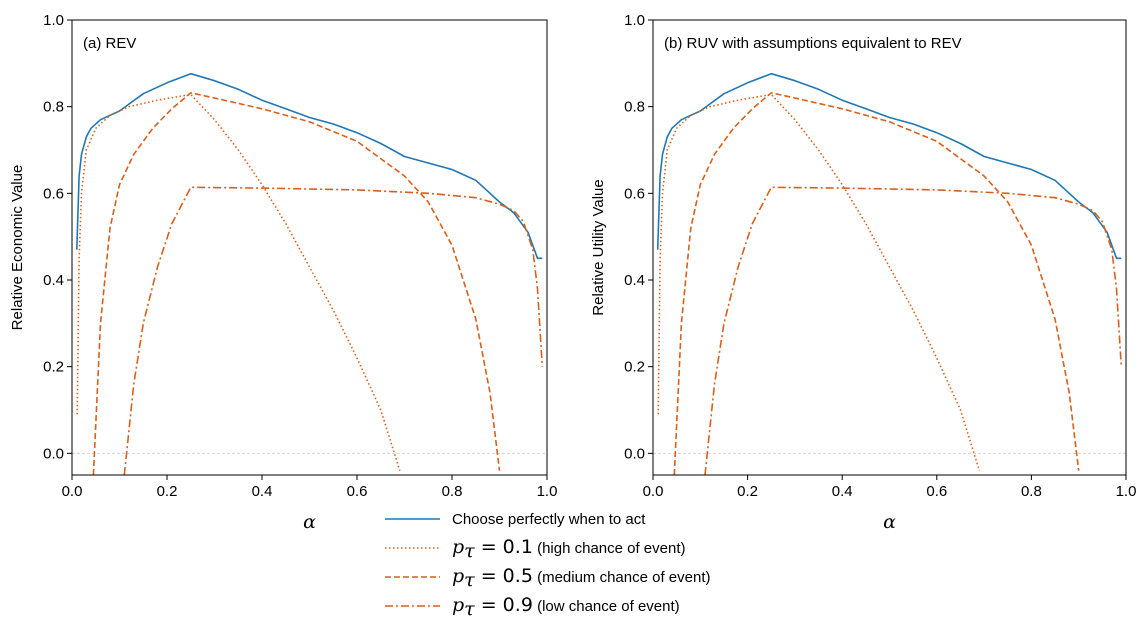  I want to click on legend-math-value: = 0.1, so click(504, 547).